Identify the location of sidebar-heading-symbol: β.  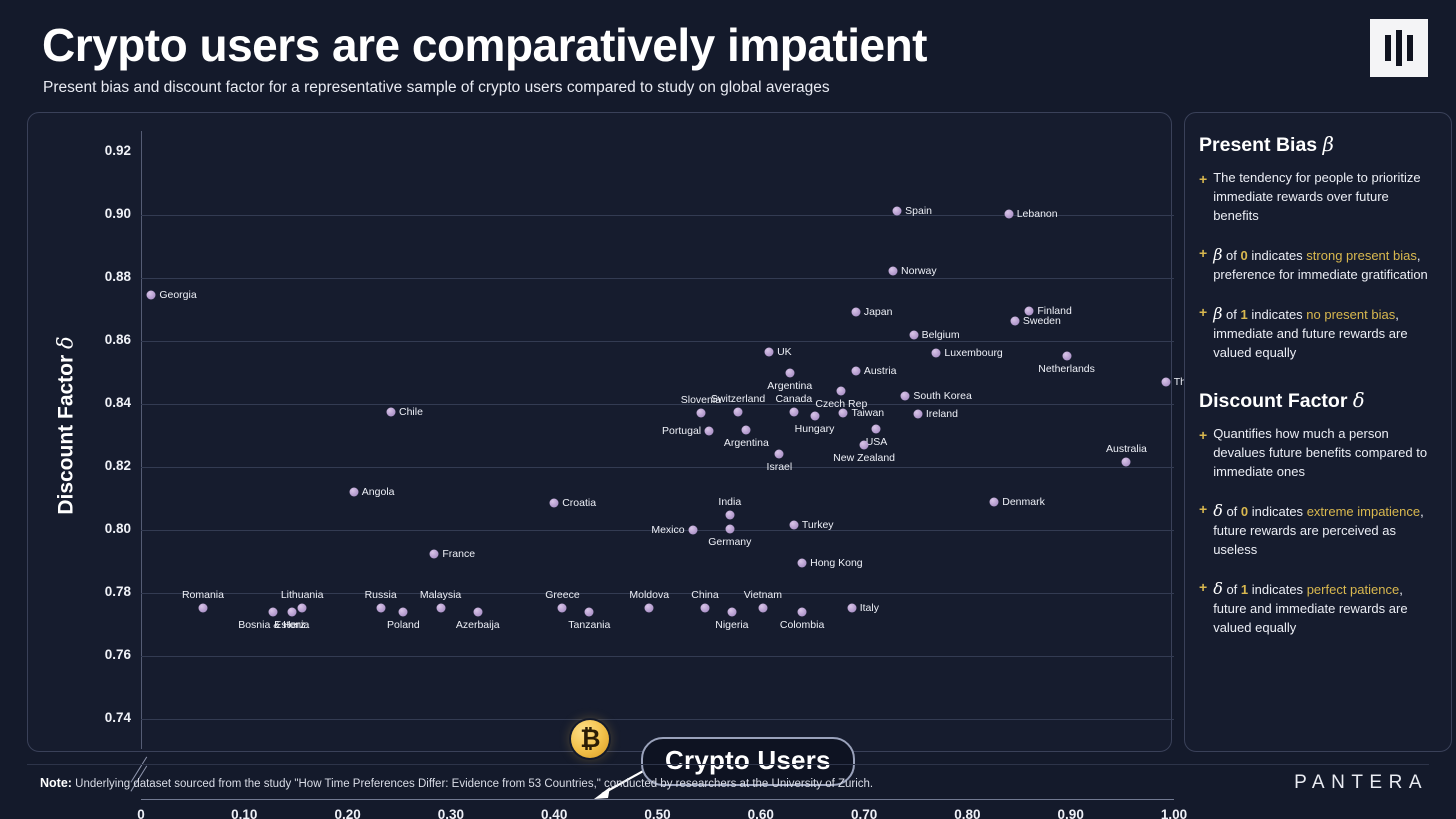
(1328, 144).